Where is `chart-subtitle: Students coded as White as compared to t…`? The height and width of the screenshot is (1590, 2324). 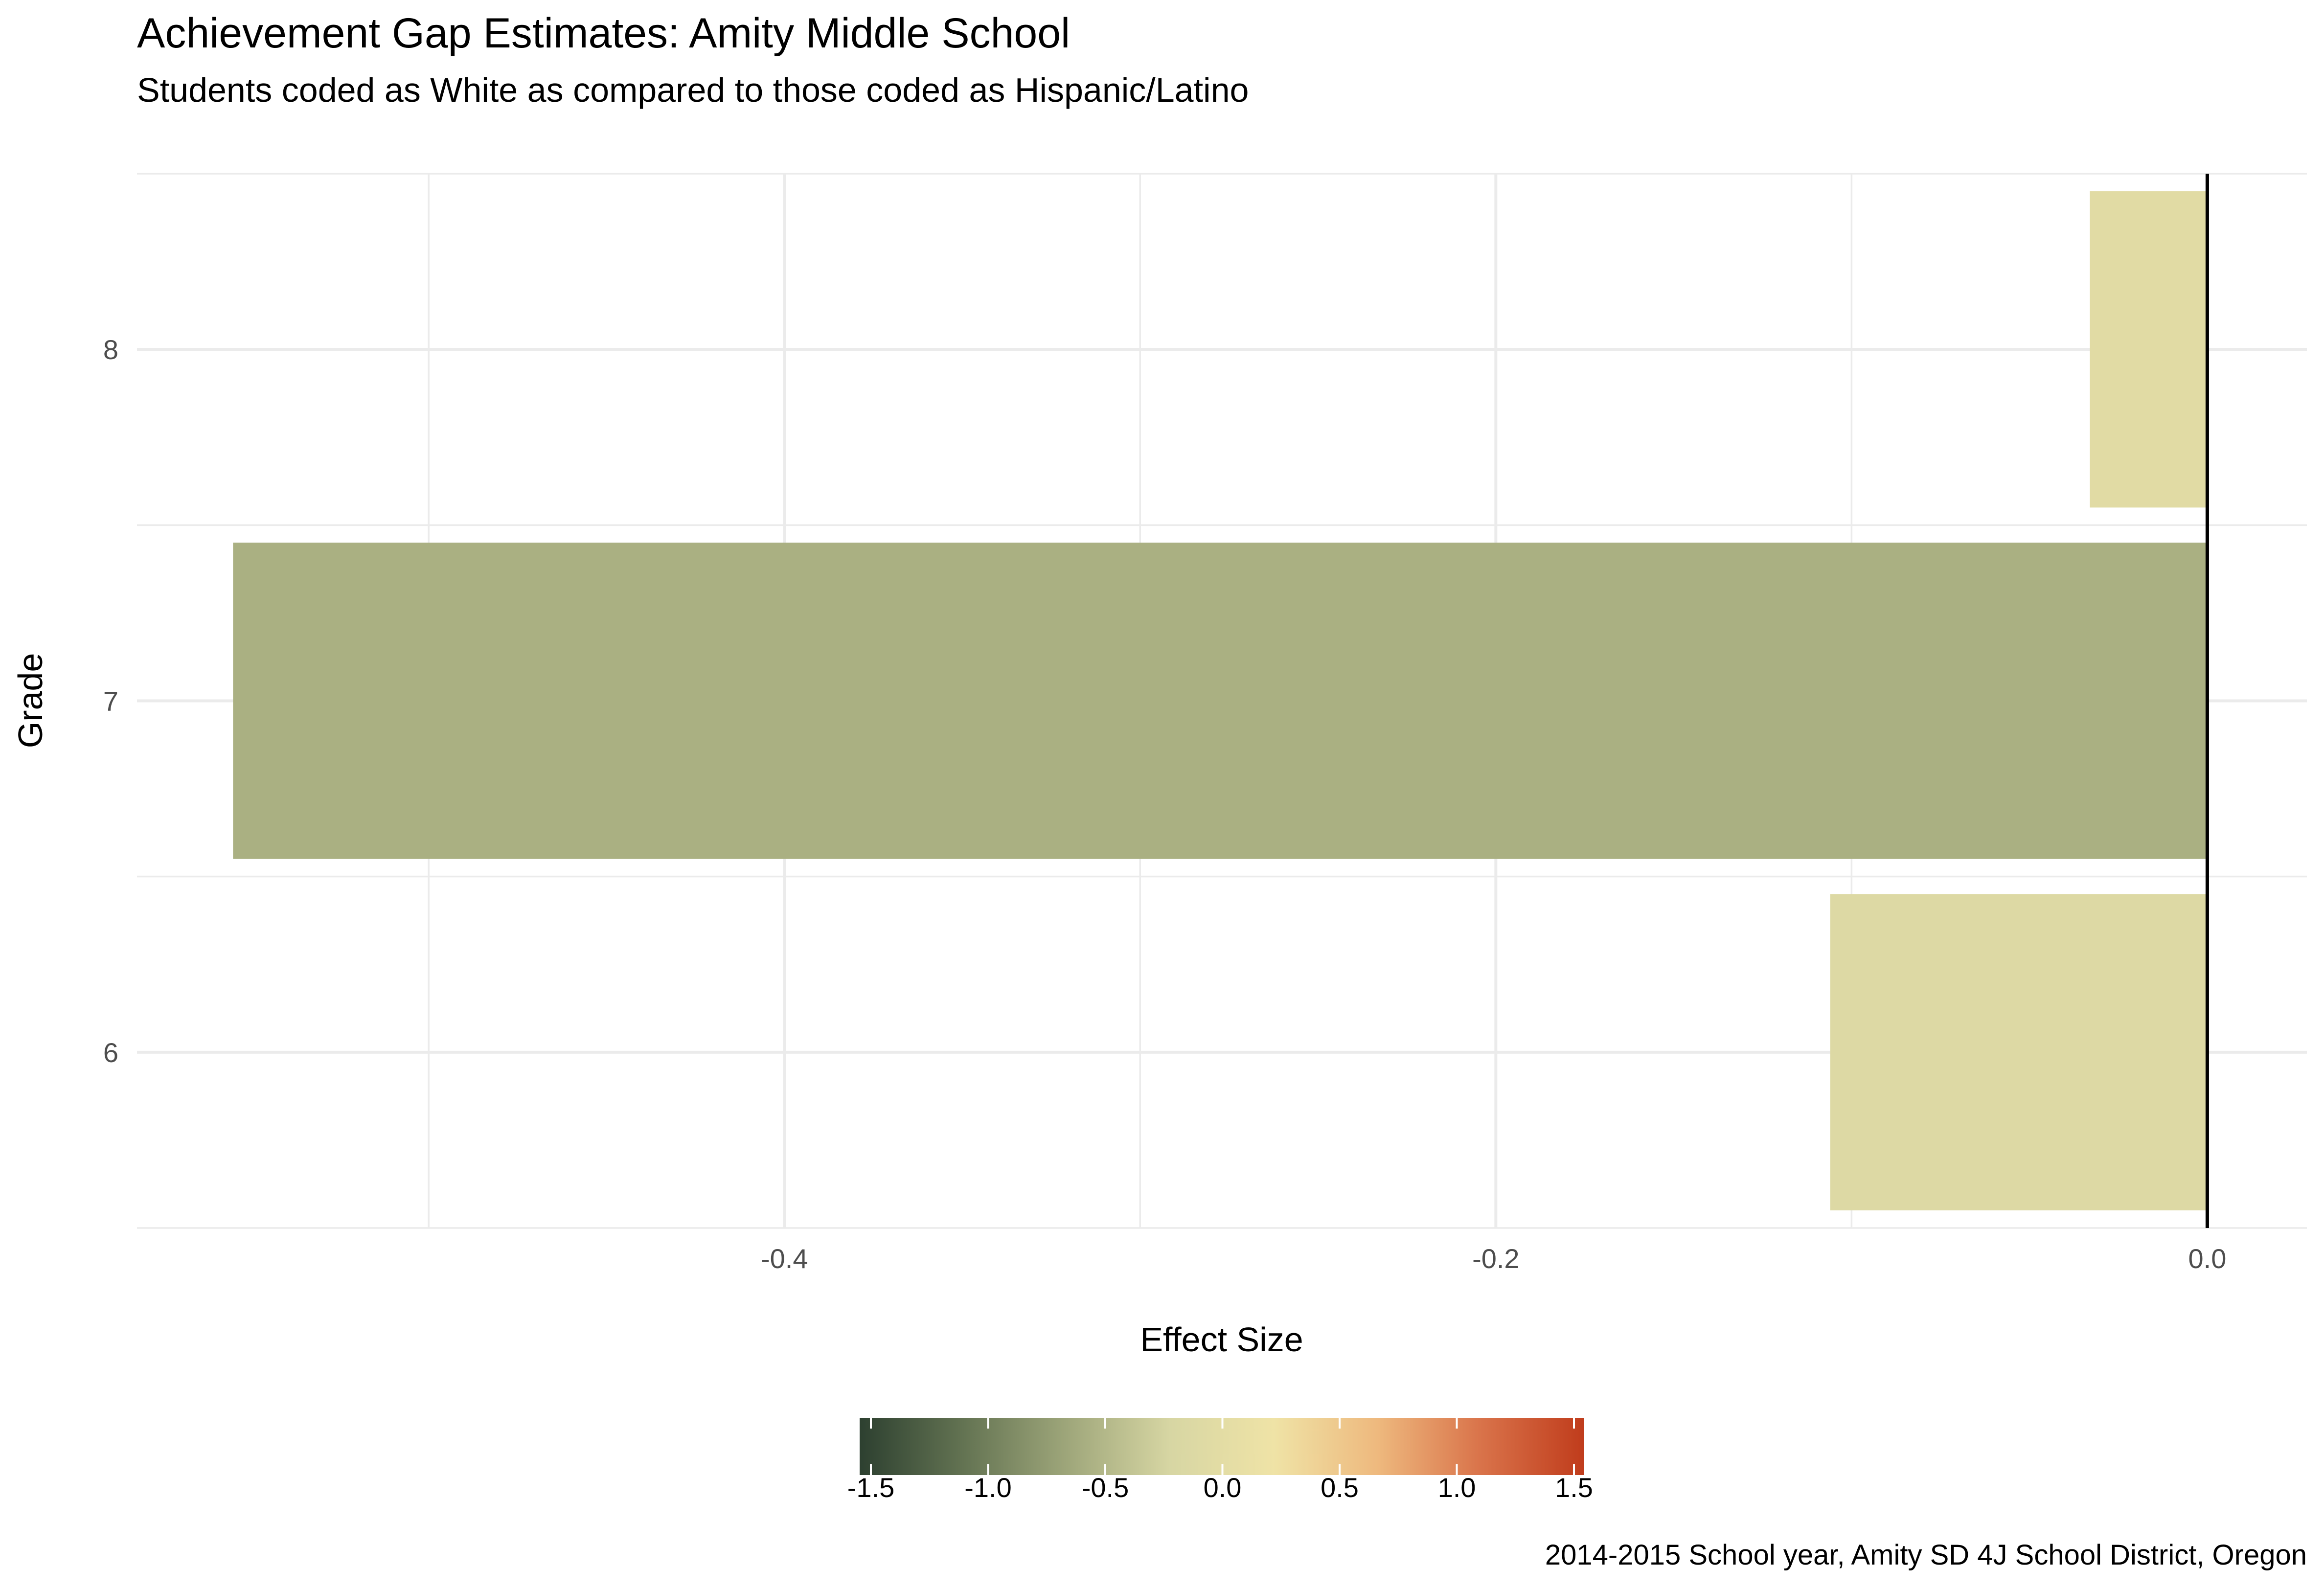 chart-subtitle: Students coded as White as compared to t… is located at coordinates (693, 90).